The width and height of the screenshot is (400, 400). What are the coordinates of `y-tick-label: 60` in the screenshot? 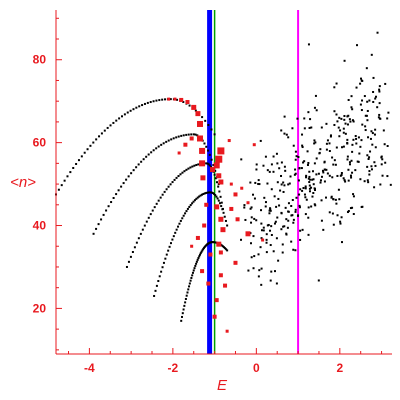 It's located at (40, 143).